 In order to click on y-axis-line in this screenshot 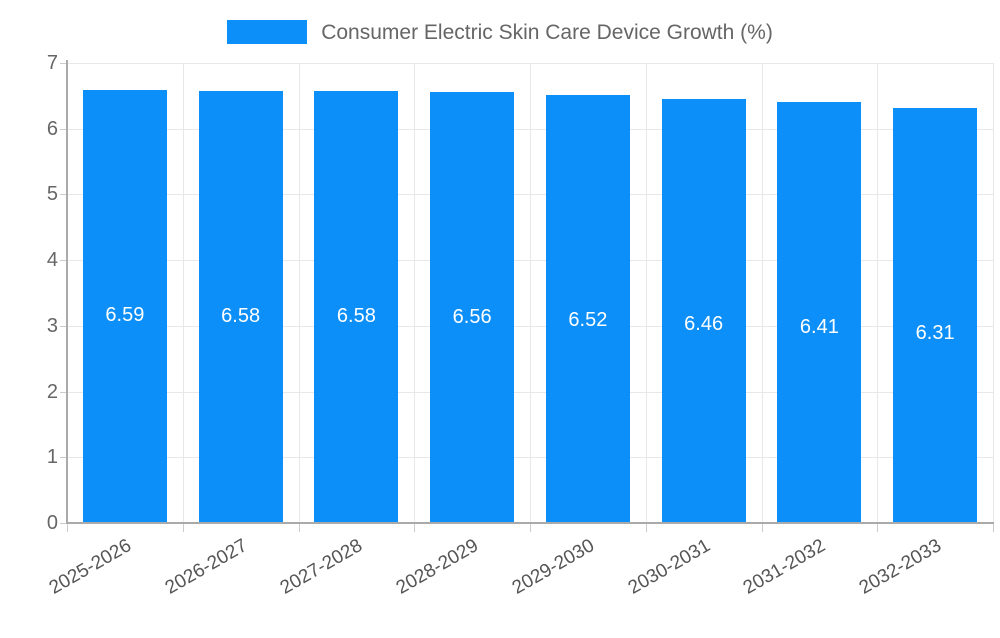, I will do `click(67, 292)`.